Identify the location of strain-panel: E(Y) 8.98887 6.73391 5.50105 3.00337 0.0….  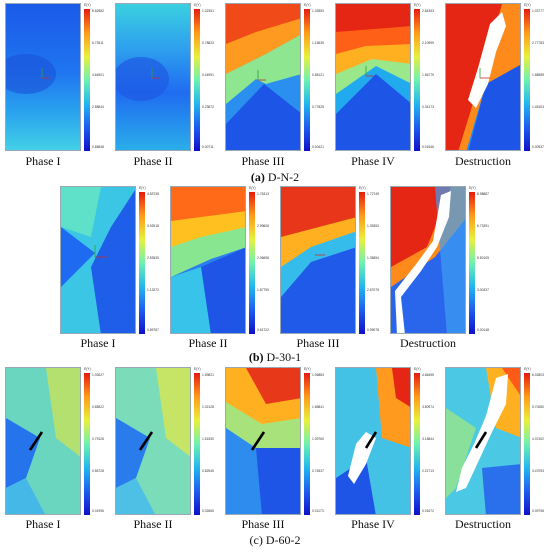
(442, 261).